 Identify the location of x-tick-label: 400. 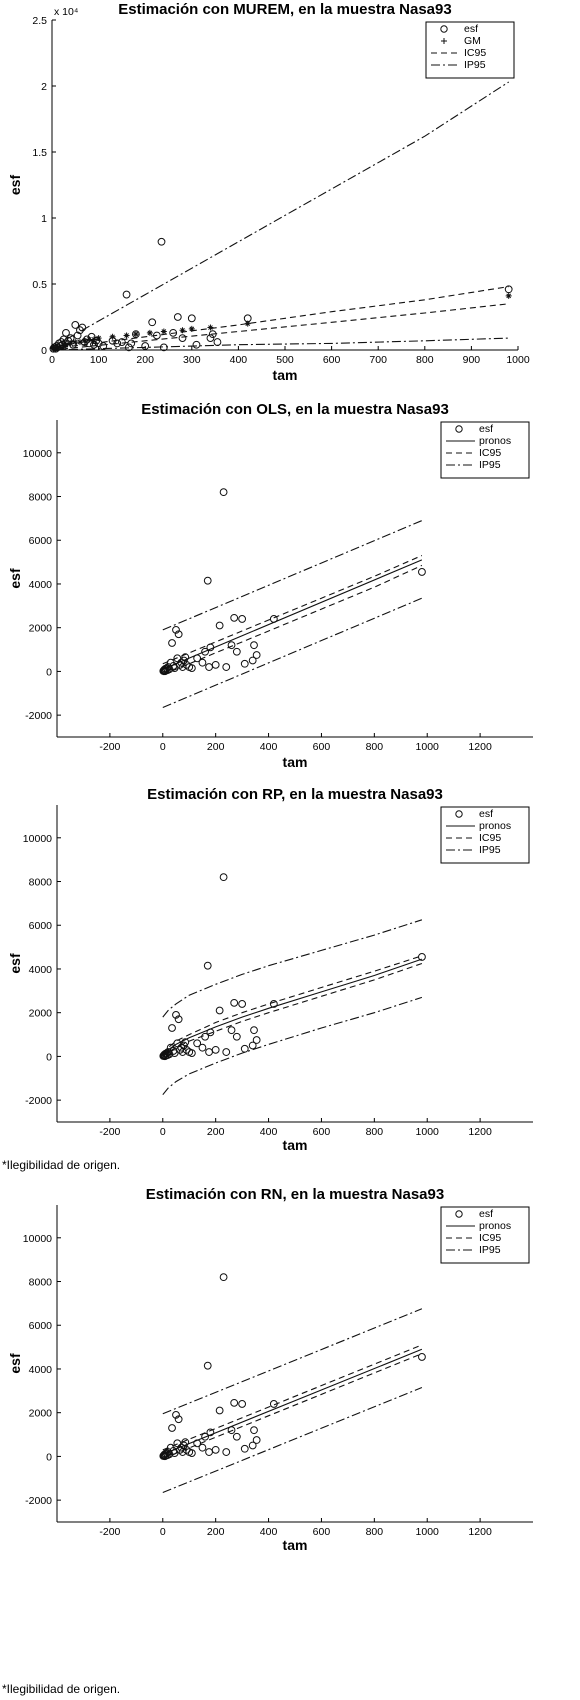
(269, 1532).